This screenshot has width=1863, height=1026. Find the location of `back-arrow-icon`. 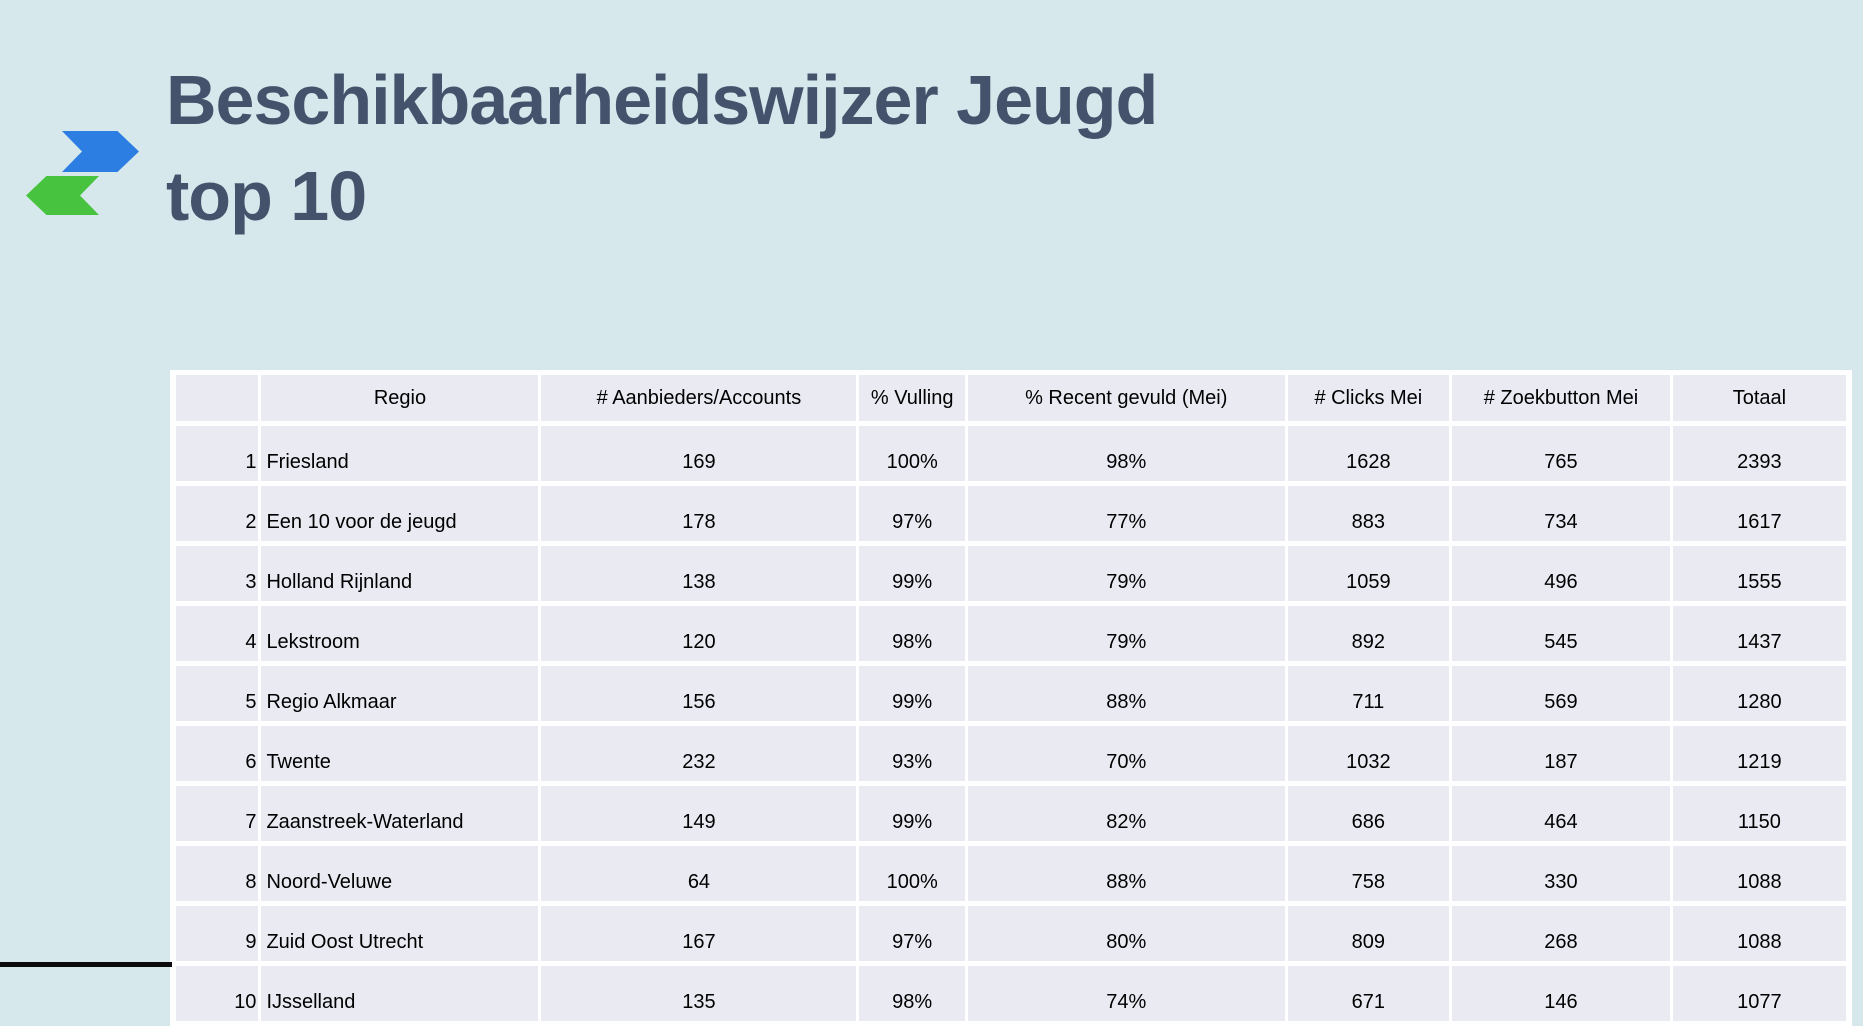

back-arrow-icon is located at coordinates (62, 195).